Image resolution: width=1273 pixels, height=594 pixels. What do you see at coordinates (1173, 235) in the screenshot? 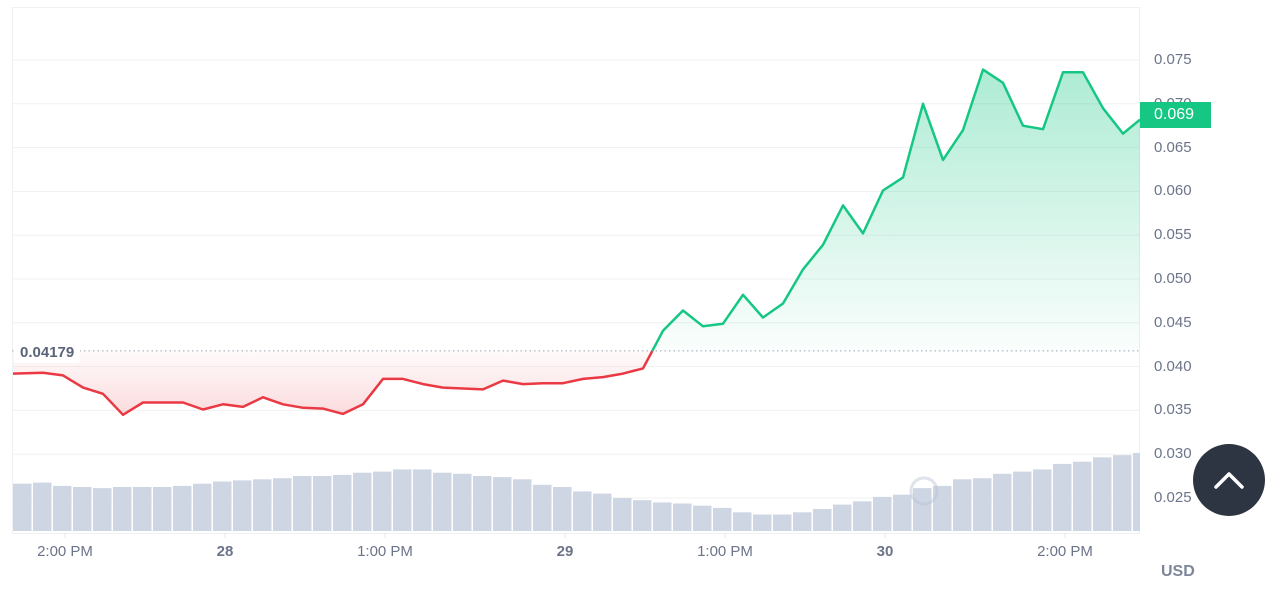
I see `y-tick-label: 0.055` at bounding box center [1173, 235].